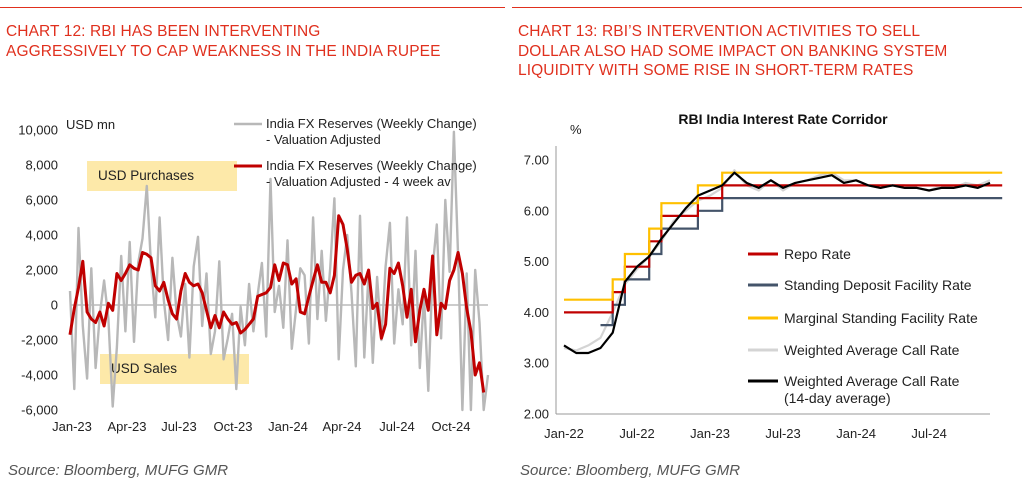  I want to click on y-tick-label: 2.00, so click(536, 414).